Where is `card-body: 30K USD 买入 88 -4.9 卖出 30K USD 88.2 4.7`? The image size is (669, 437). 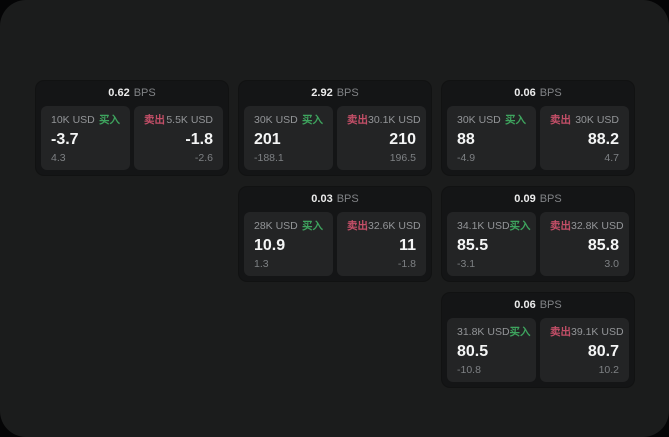 card-body: 30K USD 买入 88 -4.9 卖出 30K USD 88.2 4.7 is located at coordinates (538, 138).